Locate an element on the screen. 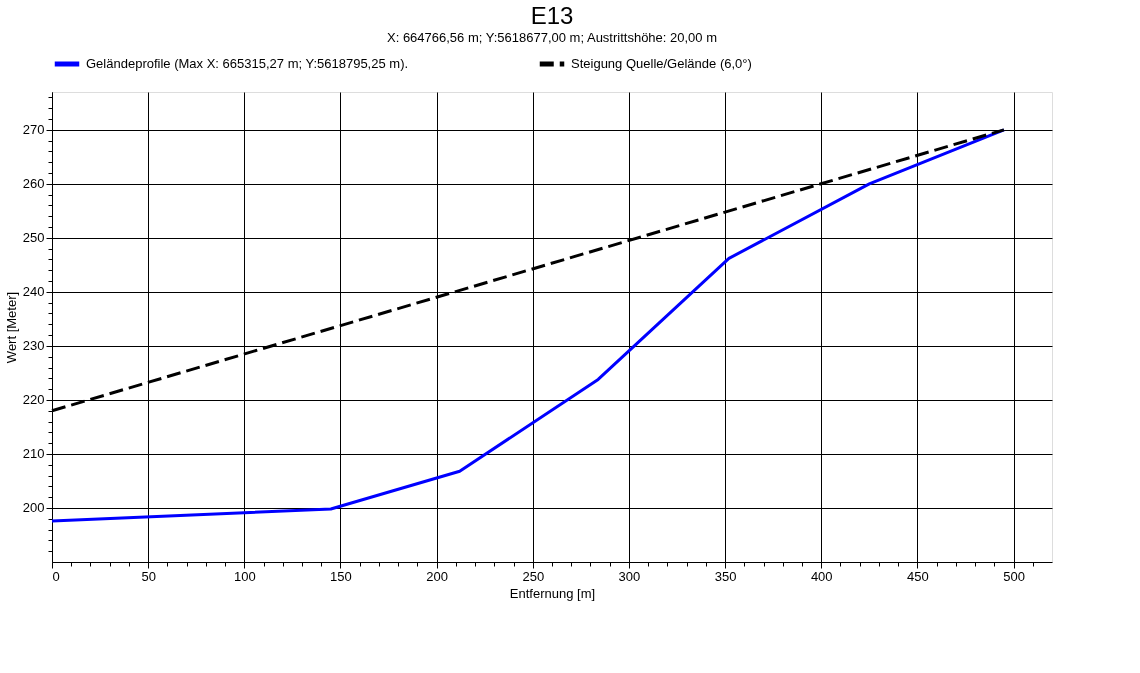  chart-title: E13 is located at coordinates (552, 15).